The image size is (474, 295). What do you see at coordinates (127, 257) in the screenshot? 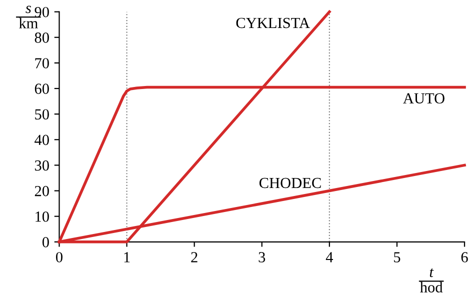
I see `x-tick-label: 1` at bounding box center [127, 257].